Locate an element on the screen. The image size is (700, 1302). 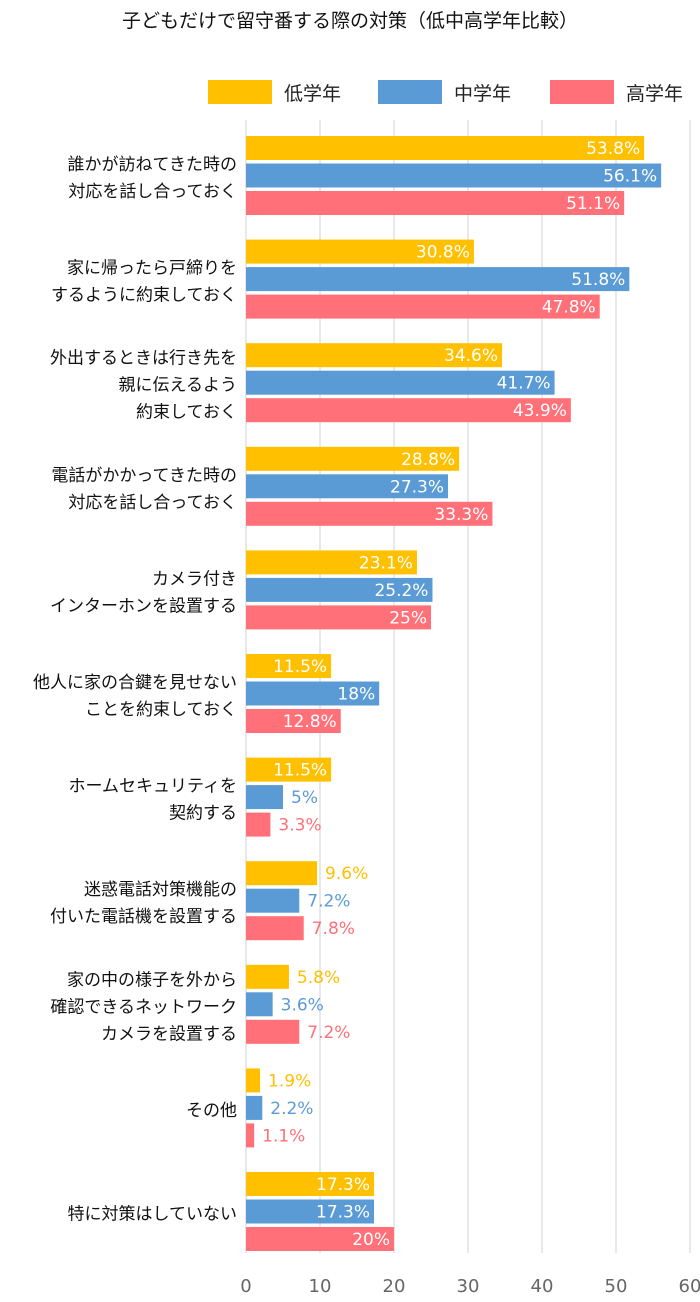
bar-value-label: 7.8% is located at coordinates (333, 929).